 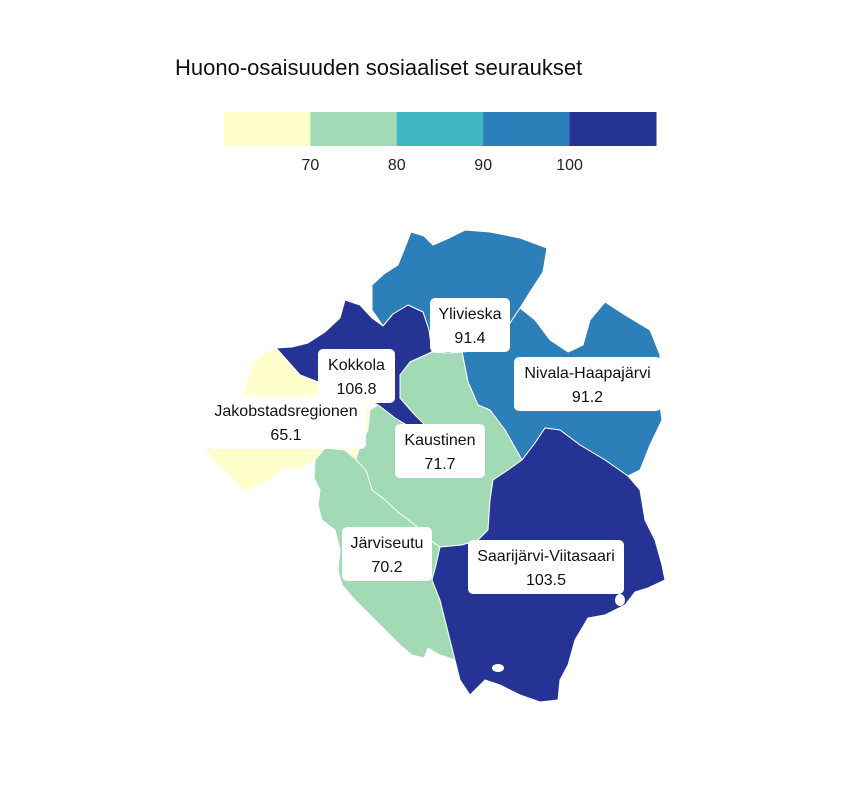 What do you see at coordinates (469, 338) in the screenshot?
I see `region-value-label: 91.4` at bounding box center [469, 338].